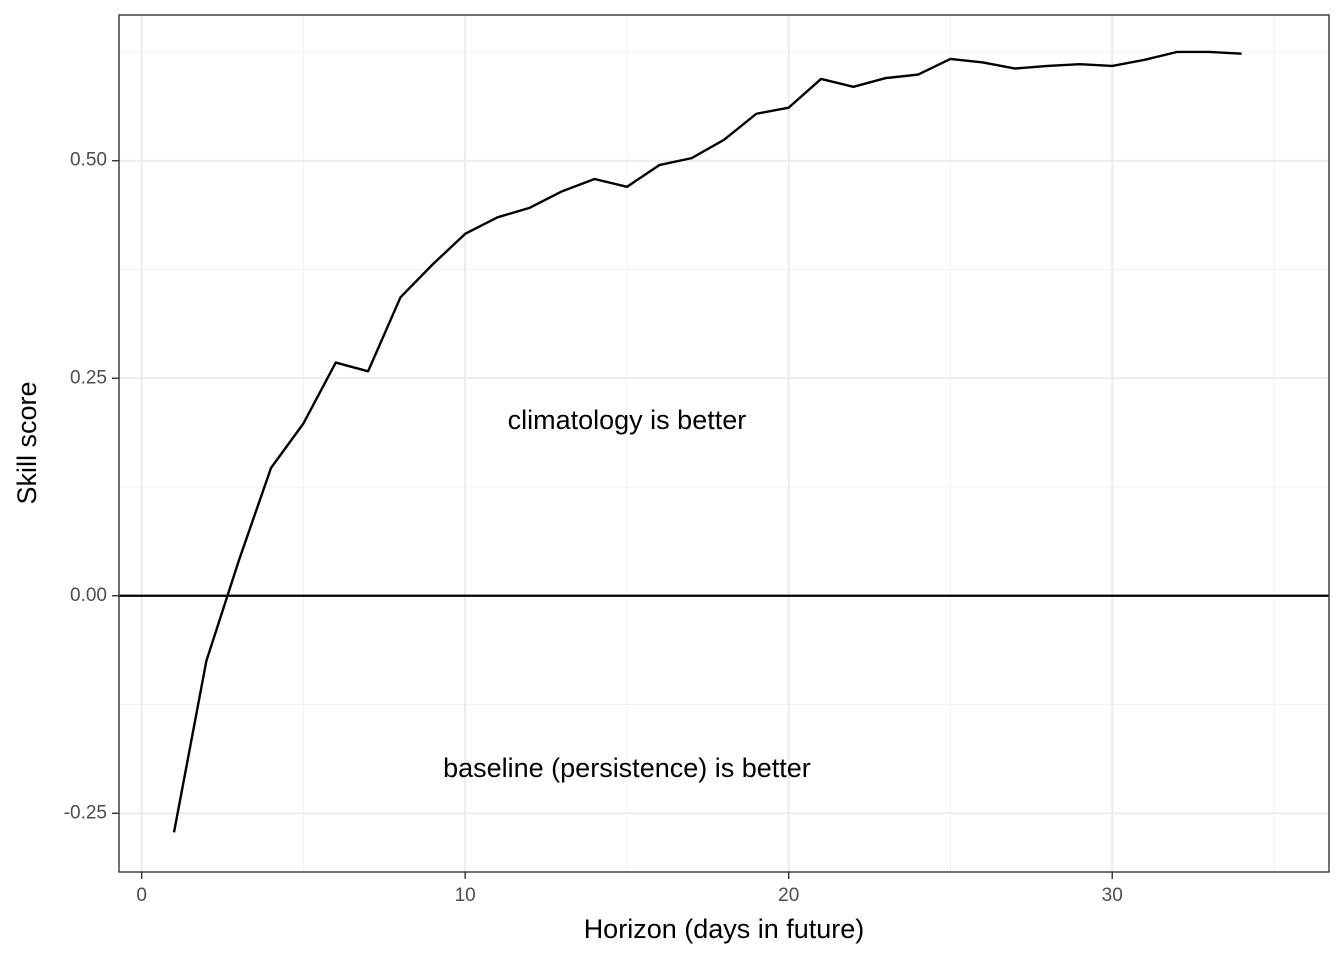 This screenshot has height=960, width=1344. I want to click on annotation-label: climatology is better, so click(627, 420).